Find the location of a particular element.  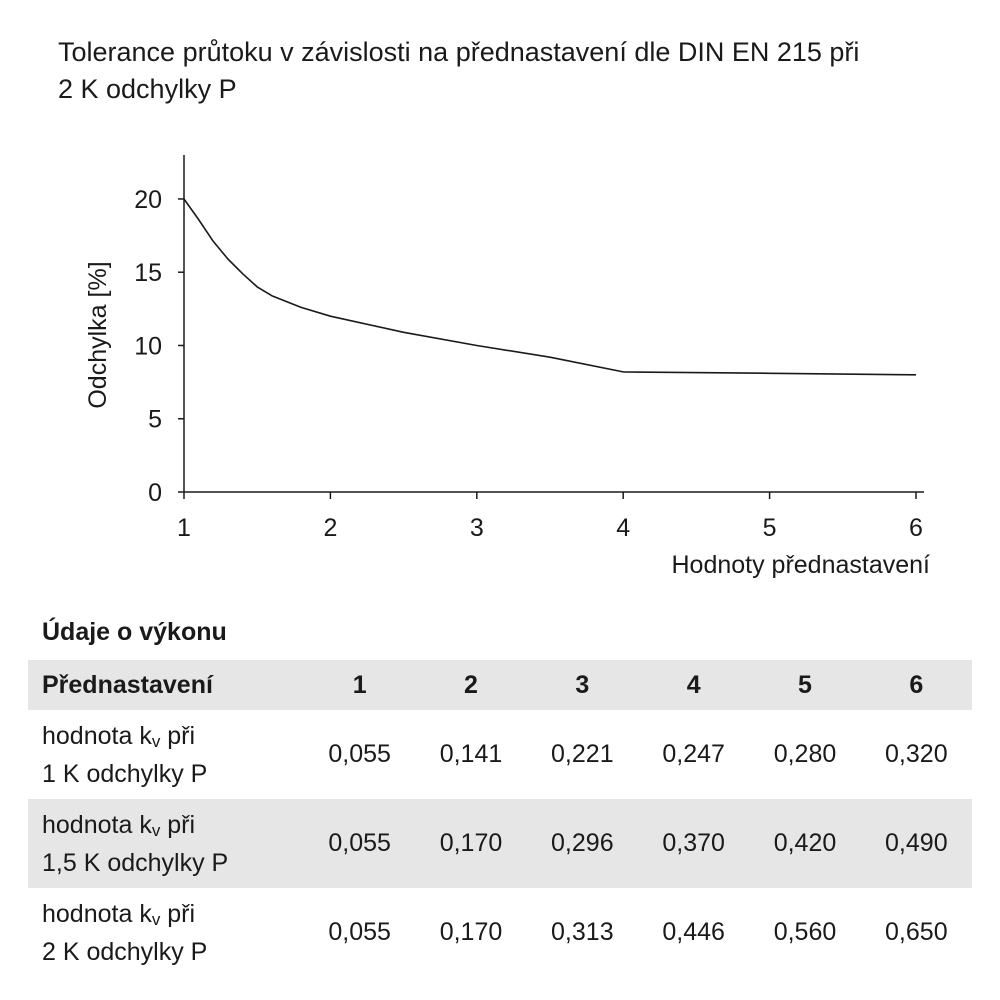

deviation-series-line is located at coordinates (550, 287).